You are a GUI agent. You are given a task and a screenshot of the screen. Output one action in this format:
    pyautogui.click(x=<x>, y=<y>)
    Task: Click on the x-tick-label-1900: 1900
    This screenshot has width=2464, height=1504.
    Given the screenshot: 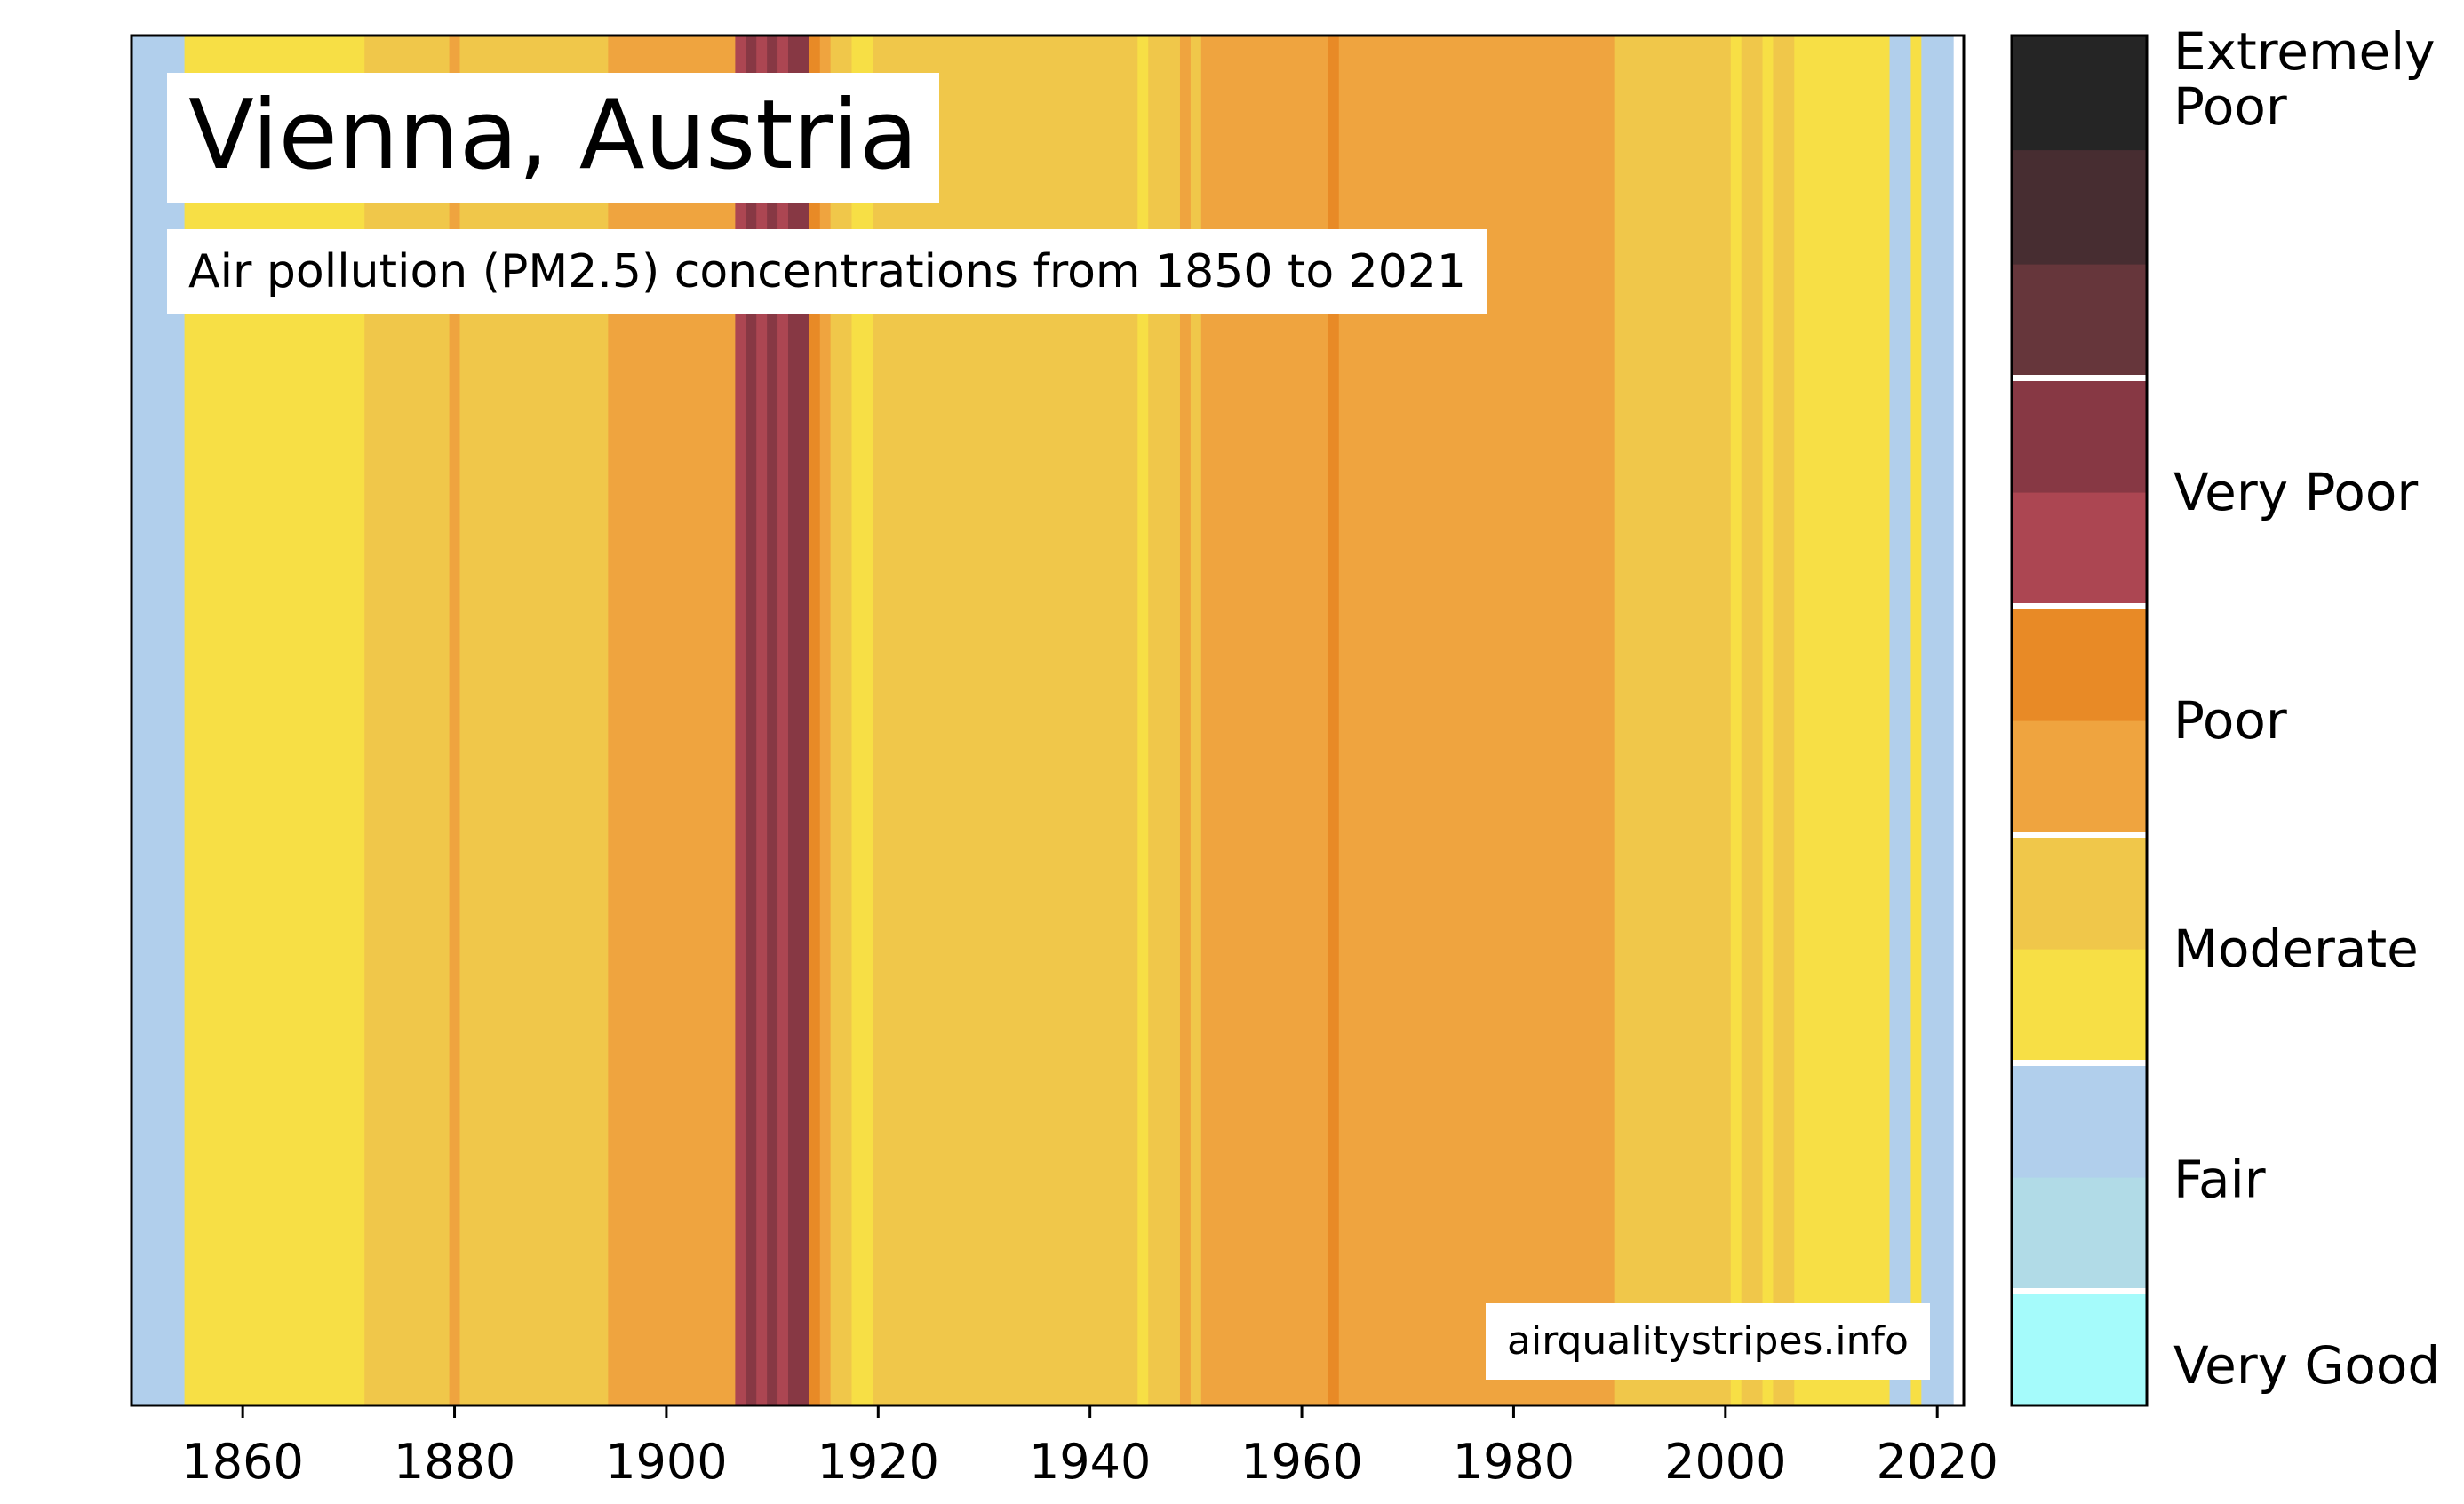 What is the action you would take?
    pyautogui.click(x=666, y=1462)
    